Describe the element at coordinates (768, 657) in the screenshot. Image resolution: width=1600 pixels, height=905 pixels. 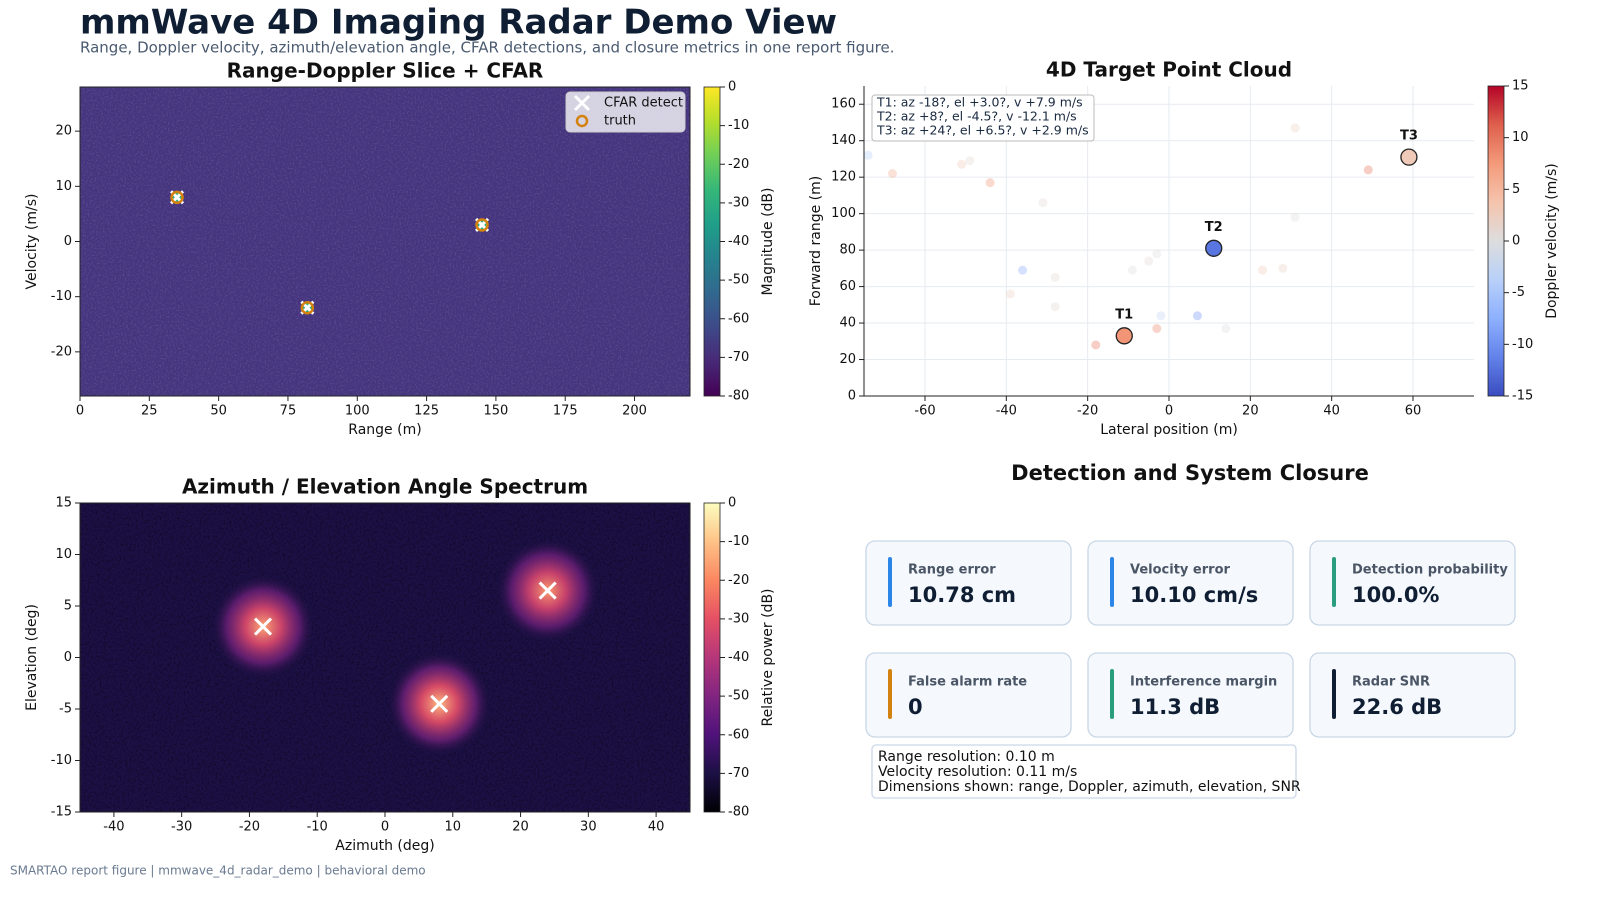
I see `colorbar-label: Relative power (dB)` at that location.